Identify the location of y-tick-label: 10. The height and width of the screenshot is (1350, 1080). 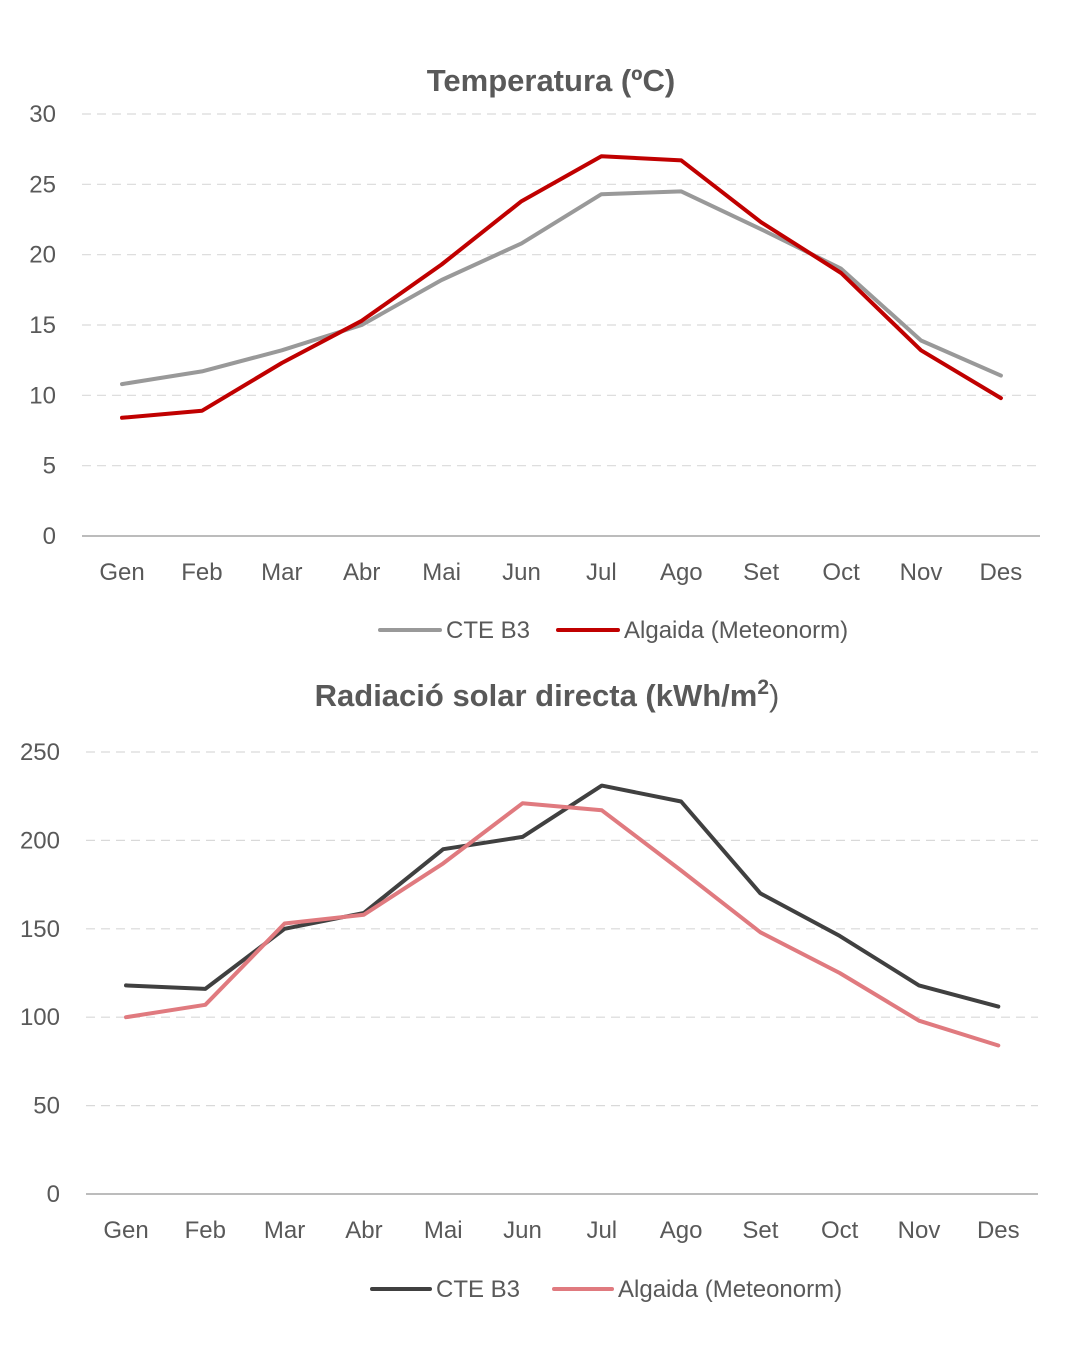
(42, 395).